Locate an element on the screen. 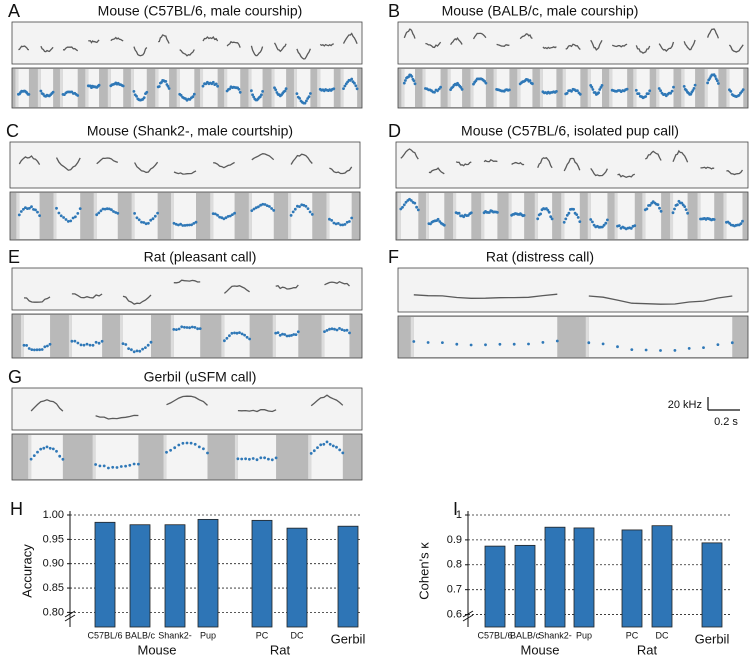 This screenshot has height=661, width=750. panel-letter: G is located at coordinates (15, 377).